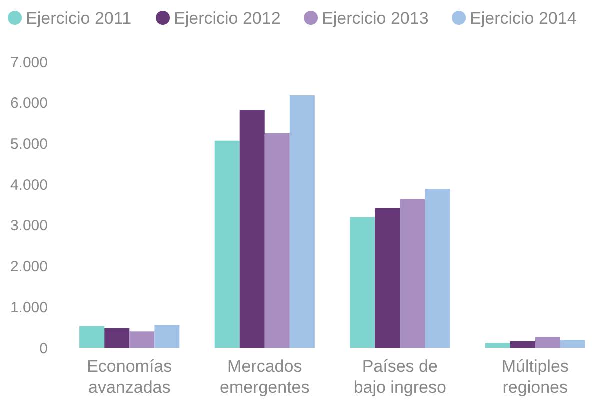 This screenshot has width=613, height=418. Describe the element at coordinates (29, 307) in the screenshot. I see `y-tick-label: 1.000` at that location.